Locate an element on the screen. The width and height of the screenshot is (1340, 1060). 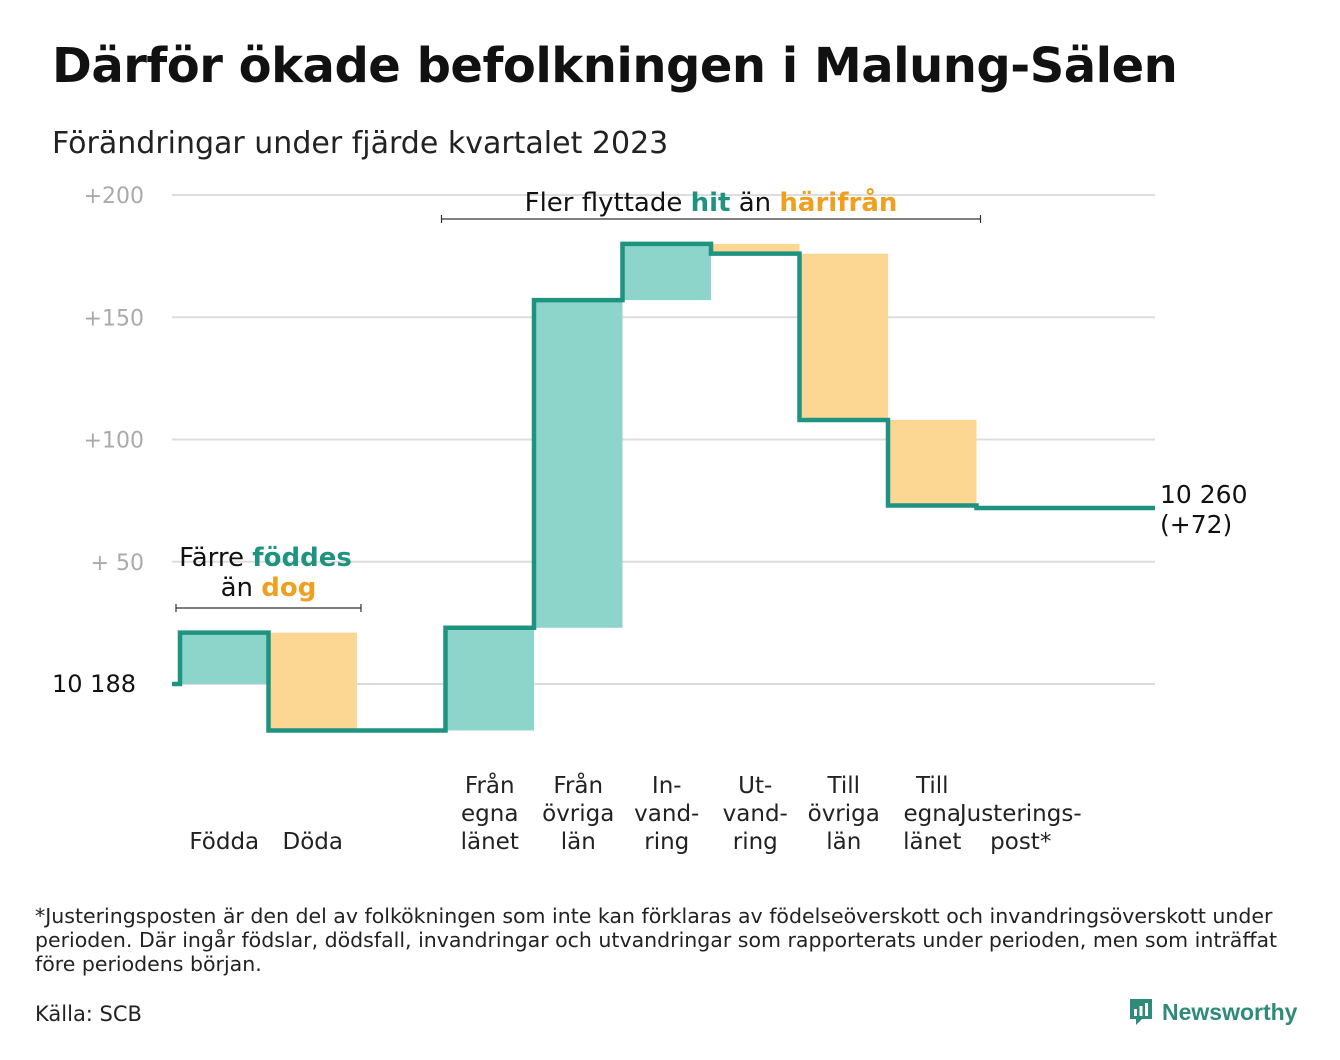
category-label-3: Från egna länet is located at coordinates (490, 813).